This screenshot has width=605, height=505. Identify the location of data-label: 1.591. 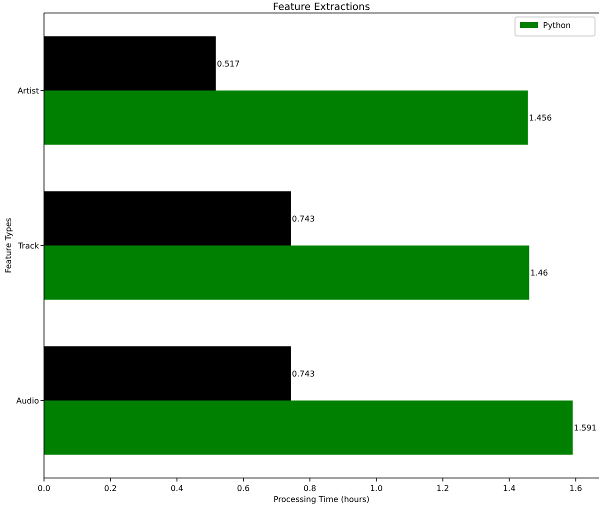
(585, 428).